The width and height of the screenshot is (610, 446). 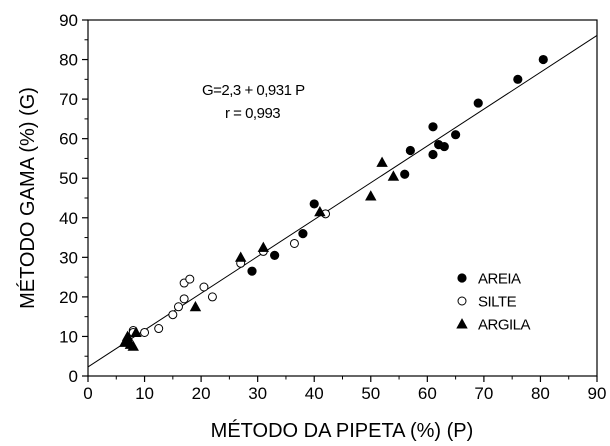 What do you see at coordinates (342, 430) in the screenshot?
I see `x-axis-title: MÉTODO DA PIPETA (%) (P)` at bounding box center [342, 430].